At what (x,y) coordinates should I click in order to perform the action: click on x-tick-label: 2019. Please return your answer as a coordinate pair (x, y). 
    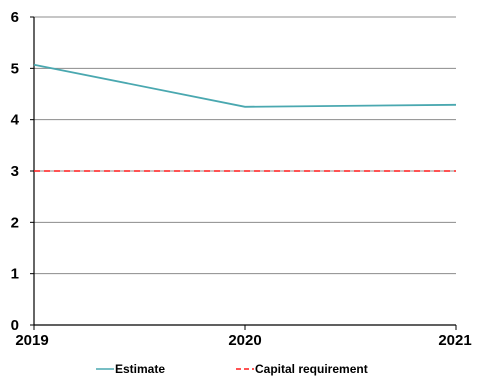
    Looking at the image, I should click on (31, 340).